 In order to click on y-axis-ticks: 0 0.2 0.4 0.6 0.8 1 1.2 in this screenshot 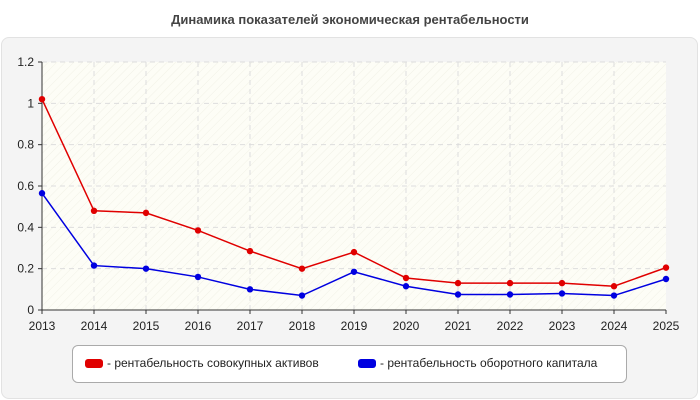, I will do `click(29, 186)`.